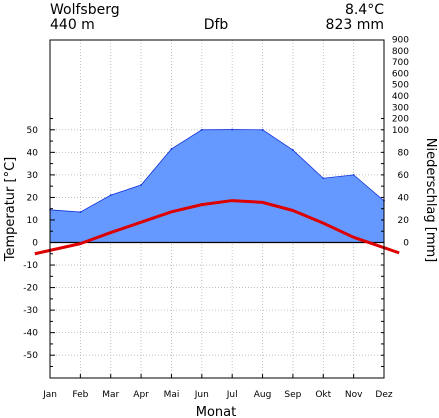 The image size is (439, 418). I want to click on month-label-dez: Dez, so click(383, 395).